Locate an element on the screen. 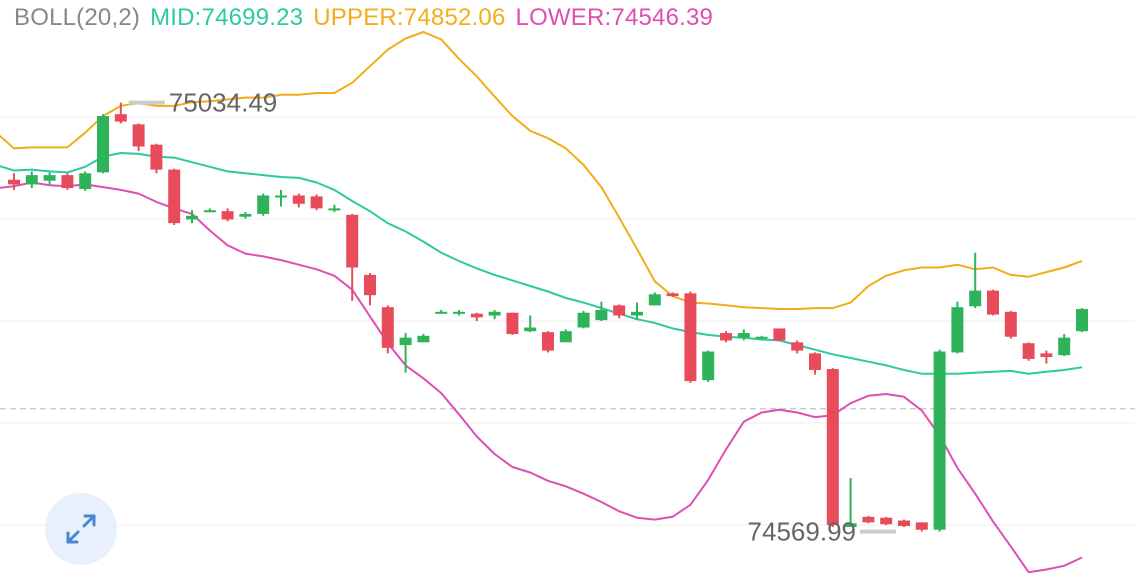 Image resolution: width=1135 pixels, height=582 pixels. price-annotation-0: 75034.49 is located at coordinates (202, 103).